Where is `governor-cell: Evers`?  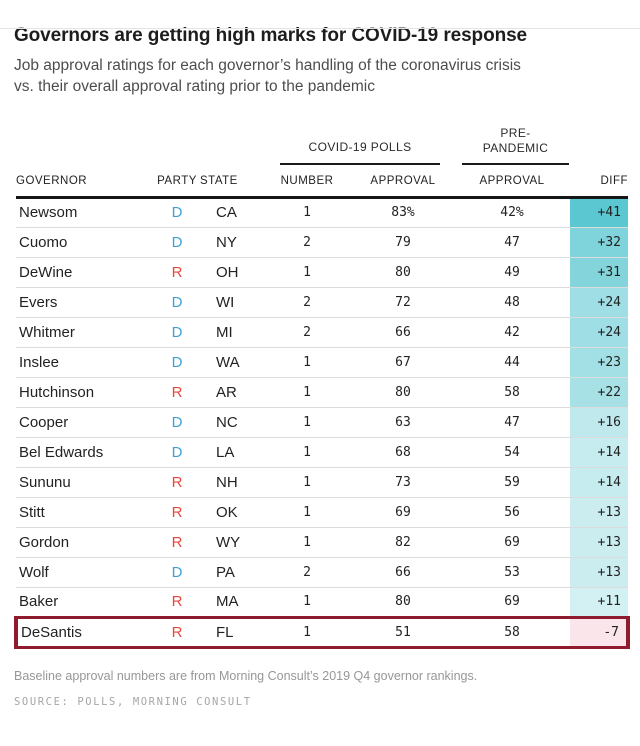 governor-cell: Evers is located at coordinates (85, 302).